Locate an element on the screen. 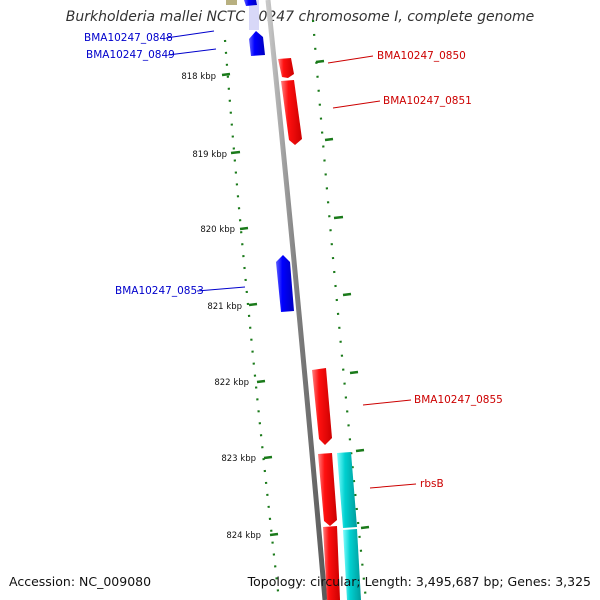 The height and width of the screenshot is (600, 600). label-bma10247-0853: BMA10247_0853 is located at coordinates (159, 291).